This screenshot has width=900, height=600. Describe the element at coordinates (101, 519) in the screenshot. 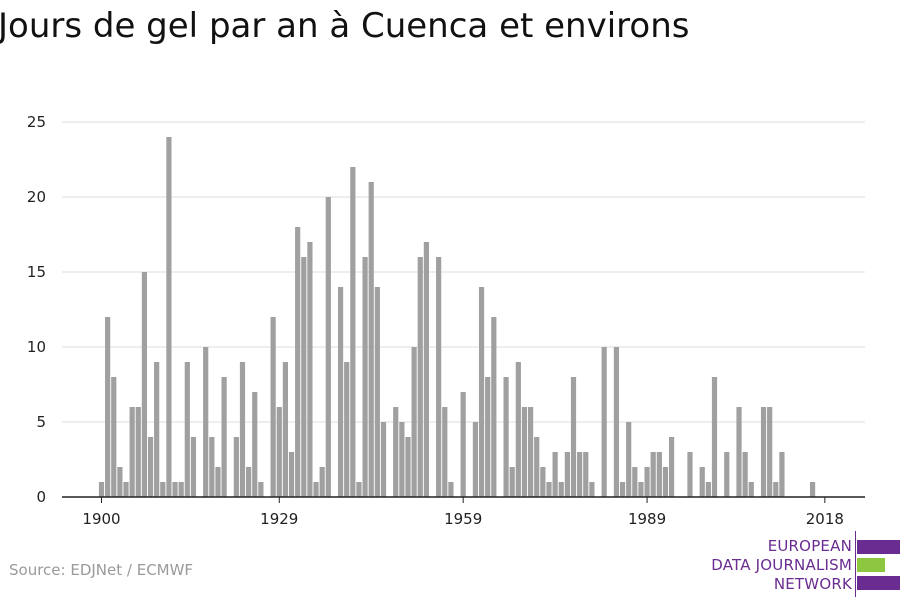

I see `x-tick-label: 1900` at that location.